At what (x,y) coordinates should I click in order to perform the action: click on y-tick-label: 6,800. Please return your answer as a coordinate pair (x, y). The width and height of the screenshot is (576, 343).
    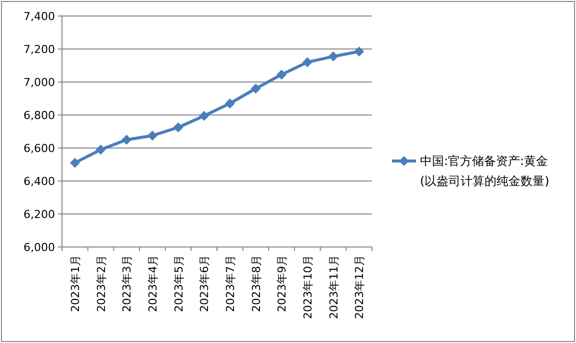
    Looking at the image, I should click on (39, 115).